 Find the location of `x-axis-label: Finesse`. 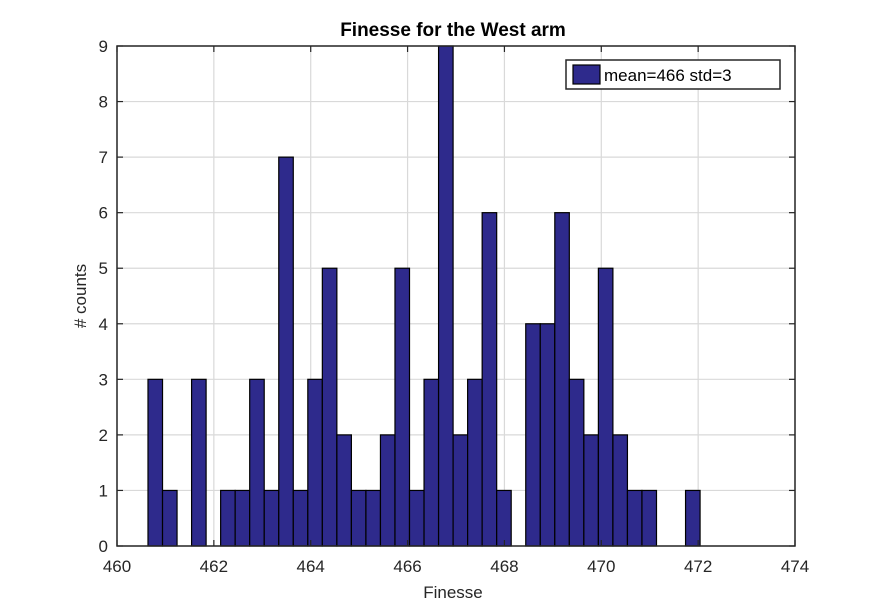

x-axis-label: Finesse is located at coordinates (453, 592).